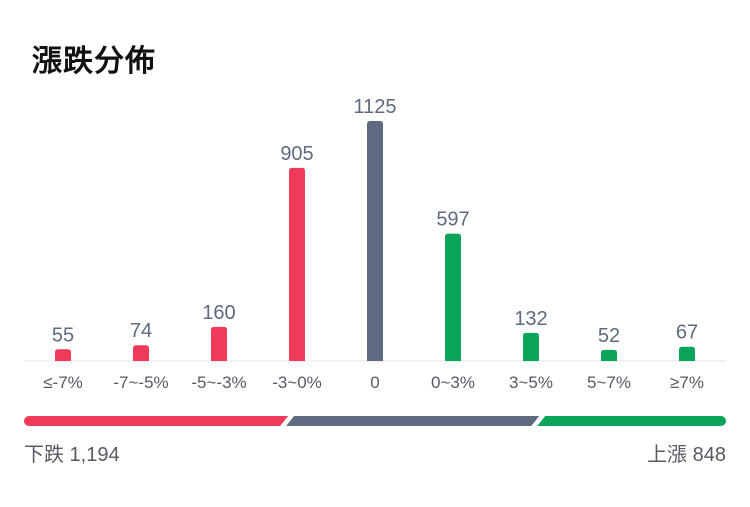 The width and height of the screenshot is (750, 507). Describe the element at coordinates (94, 61) in the screenshot. I see `chart-title: 漲跌分佈` at that location.